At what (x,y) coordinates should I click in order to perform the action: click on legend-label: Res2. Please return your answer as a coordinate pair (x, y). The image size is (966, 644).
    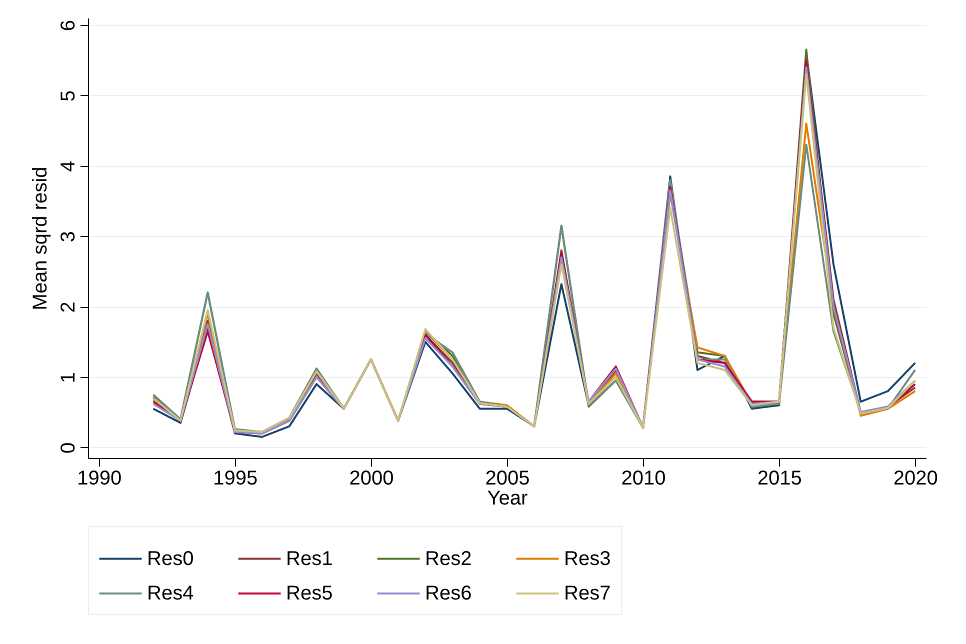
    Looking at the image, I should click on (448, 559).